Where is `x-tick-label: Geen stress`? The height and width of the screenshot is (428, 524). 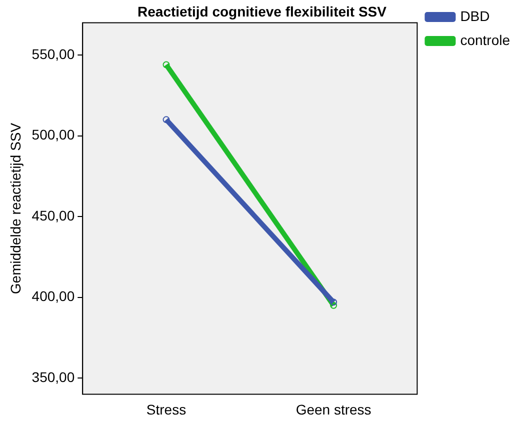 x-tick-label: Geen stress is located at coordinates (334, 409).